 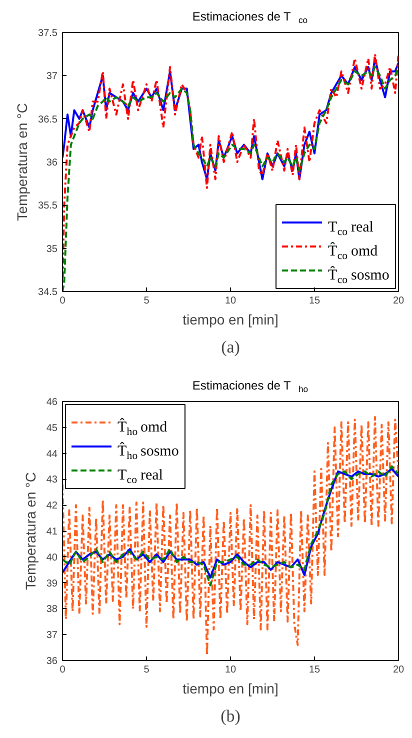 What do you see at coordinates (48, 206) in the screenshot?
I see `y-tick-label: 35.5` at bounding box center [48, 206].